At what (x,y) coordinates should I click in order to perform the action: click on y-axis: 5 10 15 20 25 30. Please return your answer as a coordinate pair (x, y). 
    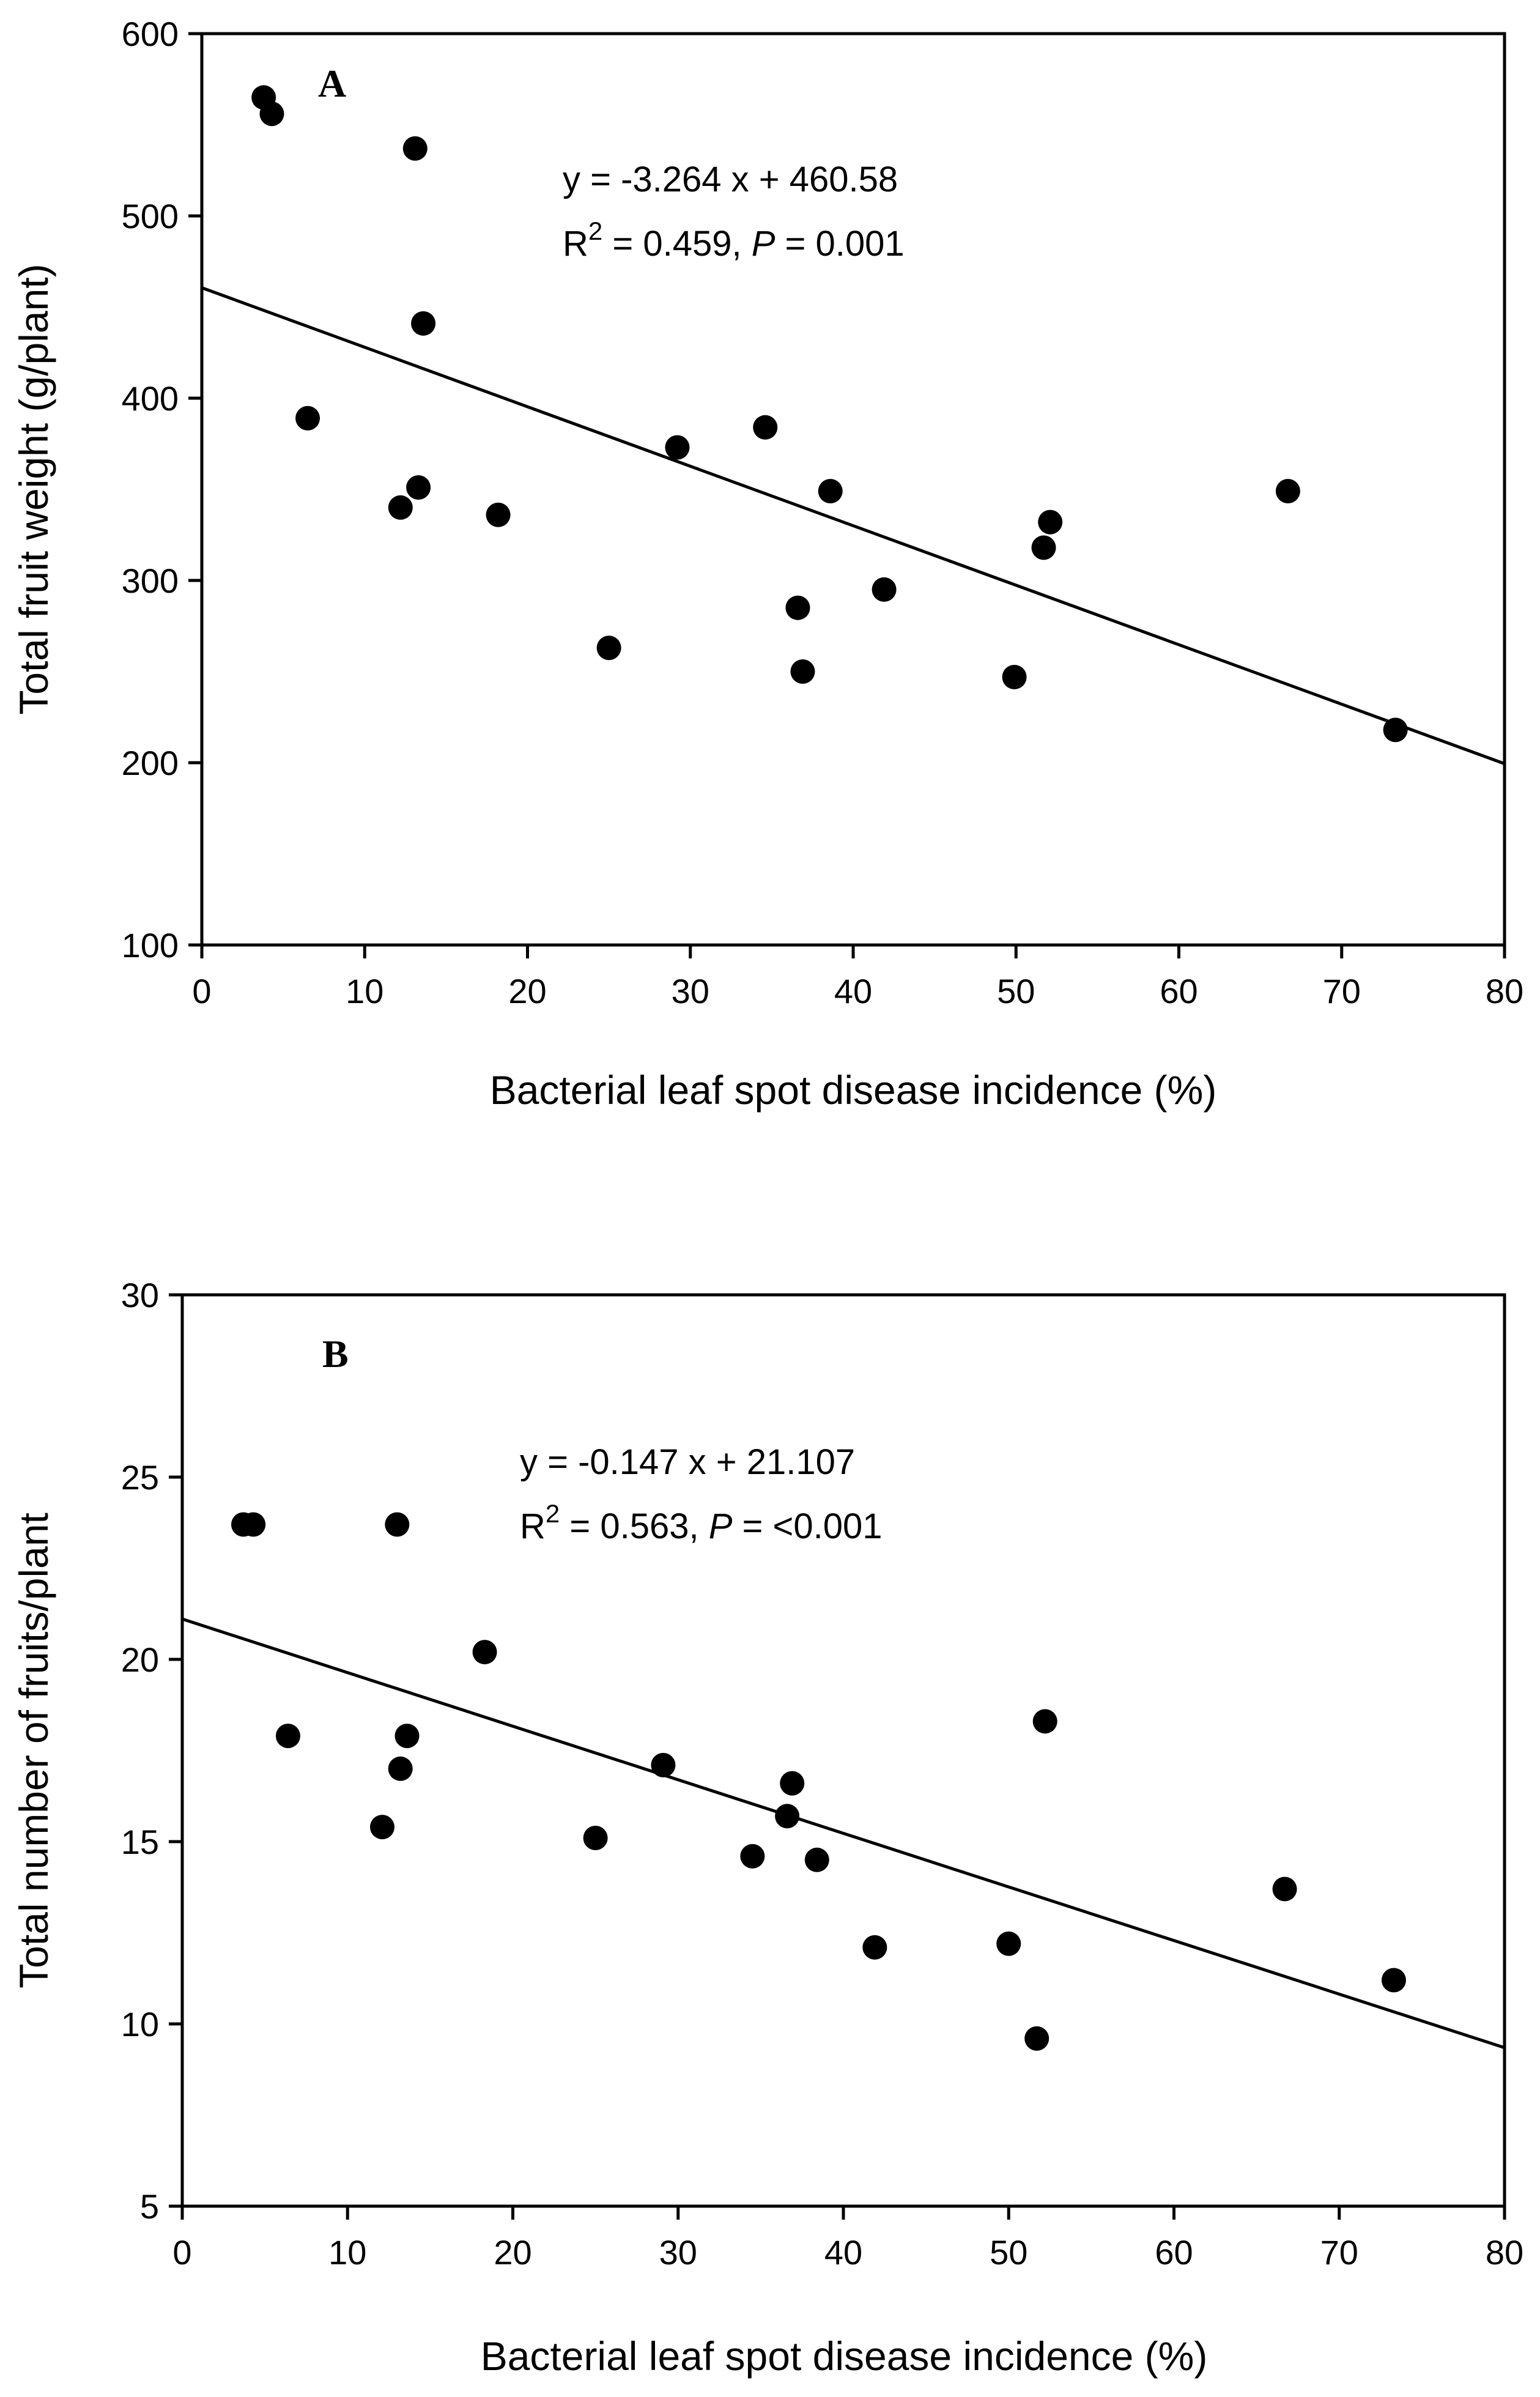
    Looking at the image, I should click on (151, 1751).